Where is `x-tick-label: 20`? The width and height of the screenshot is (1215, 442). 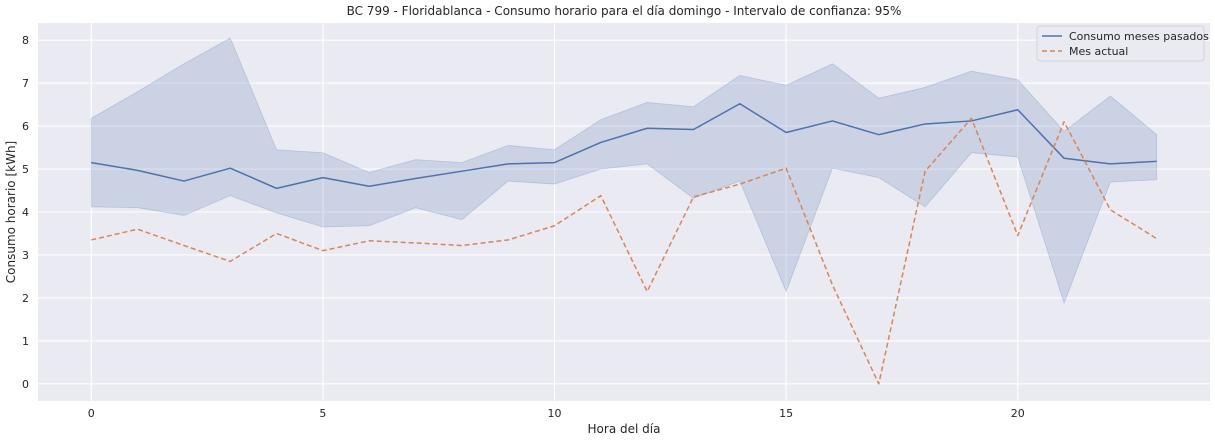 x-tick-label: 20 is located at coordinates (1018, 413).